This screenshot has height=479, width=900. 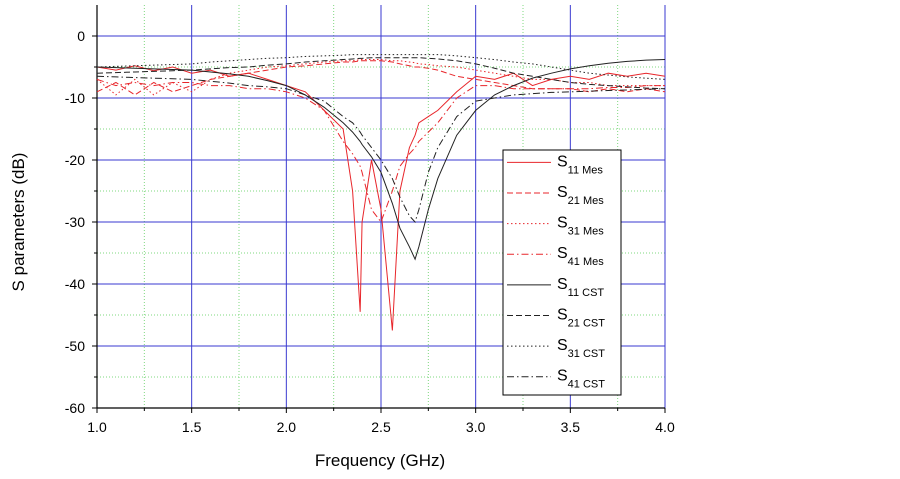 I want to click on y-tick-label: -20, so click(x=75, y=160).